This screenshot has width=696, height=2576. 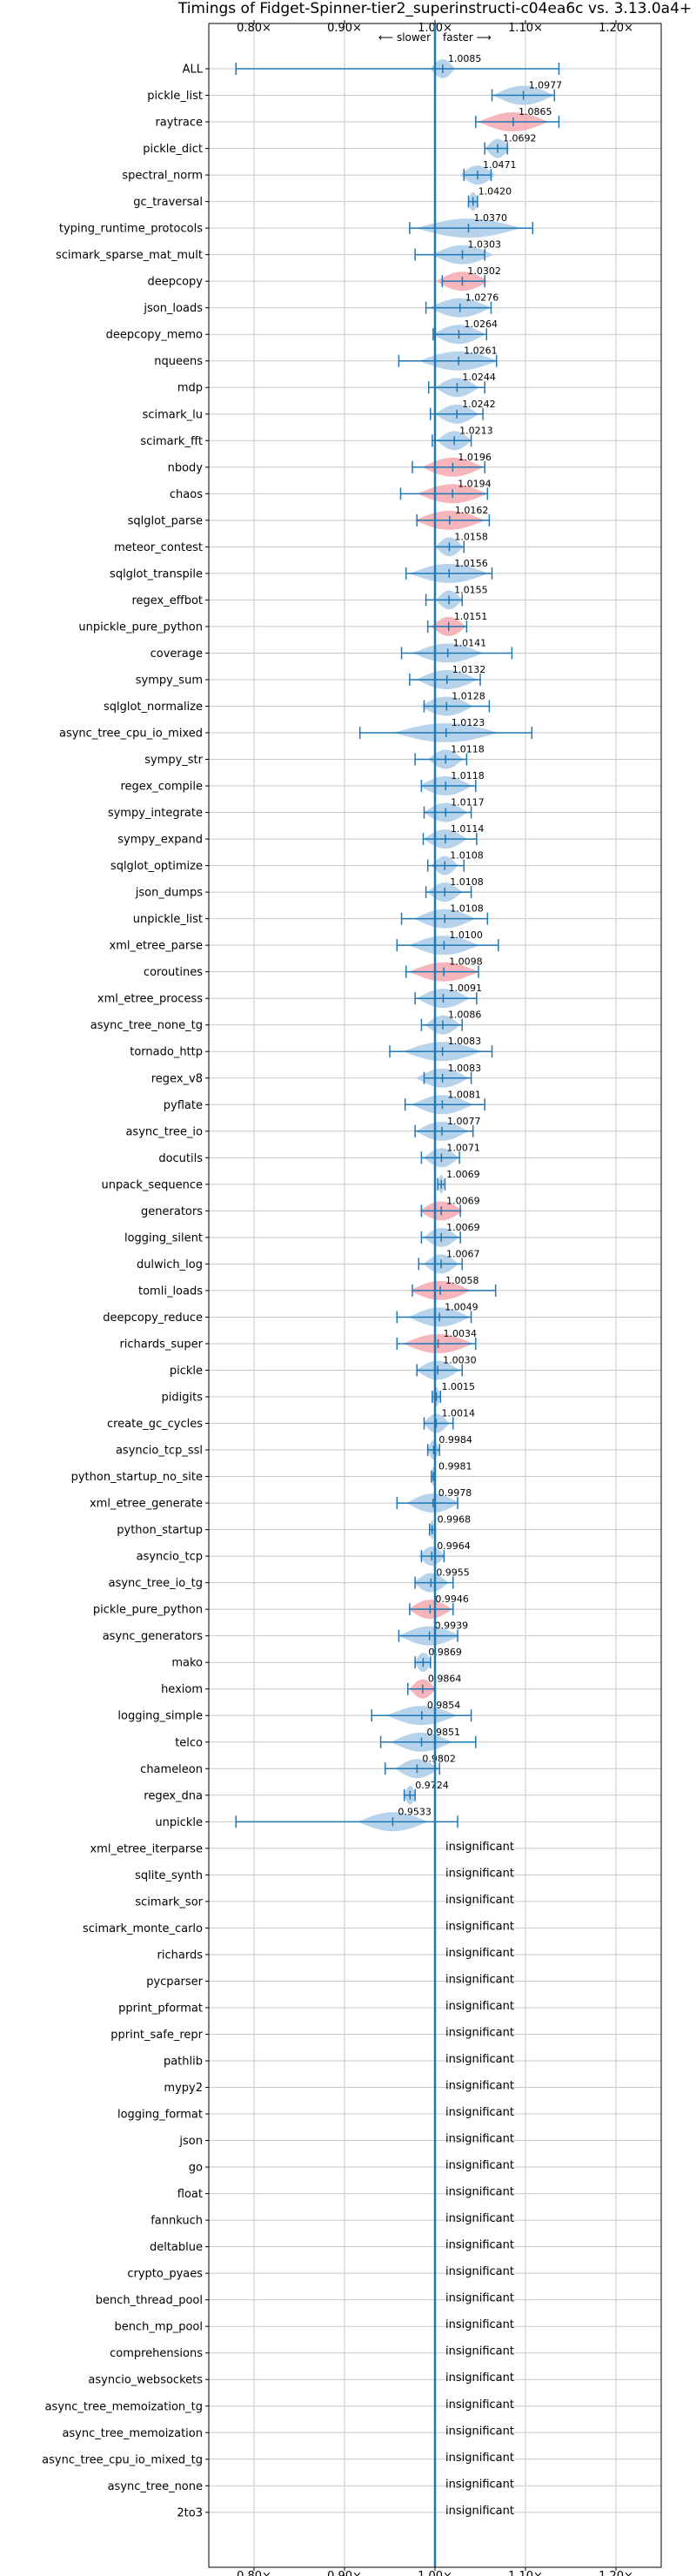 What do you see at coordinates (296, 225) in the screenshot?
I see `benchmark-row: typing_runtime_protocols 1.0370` at bounding box center [296, 225].